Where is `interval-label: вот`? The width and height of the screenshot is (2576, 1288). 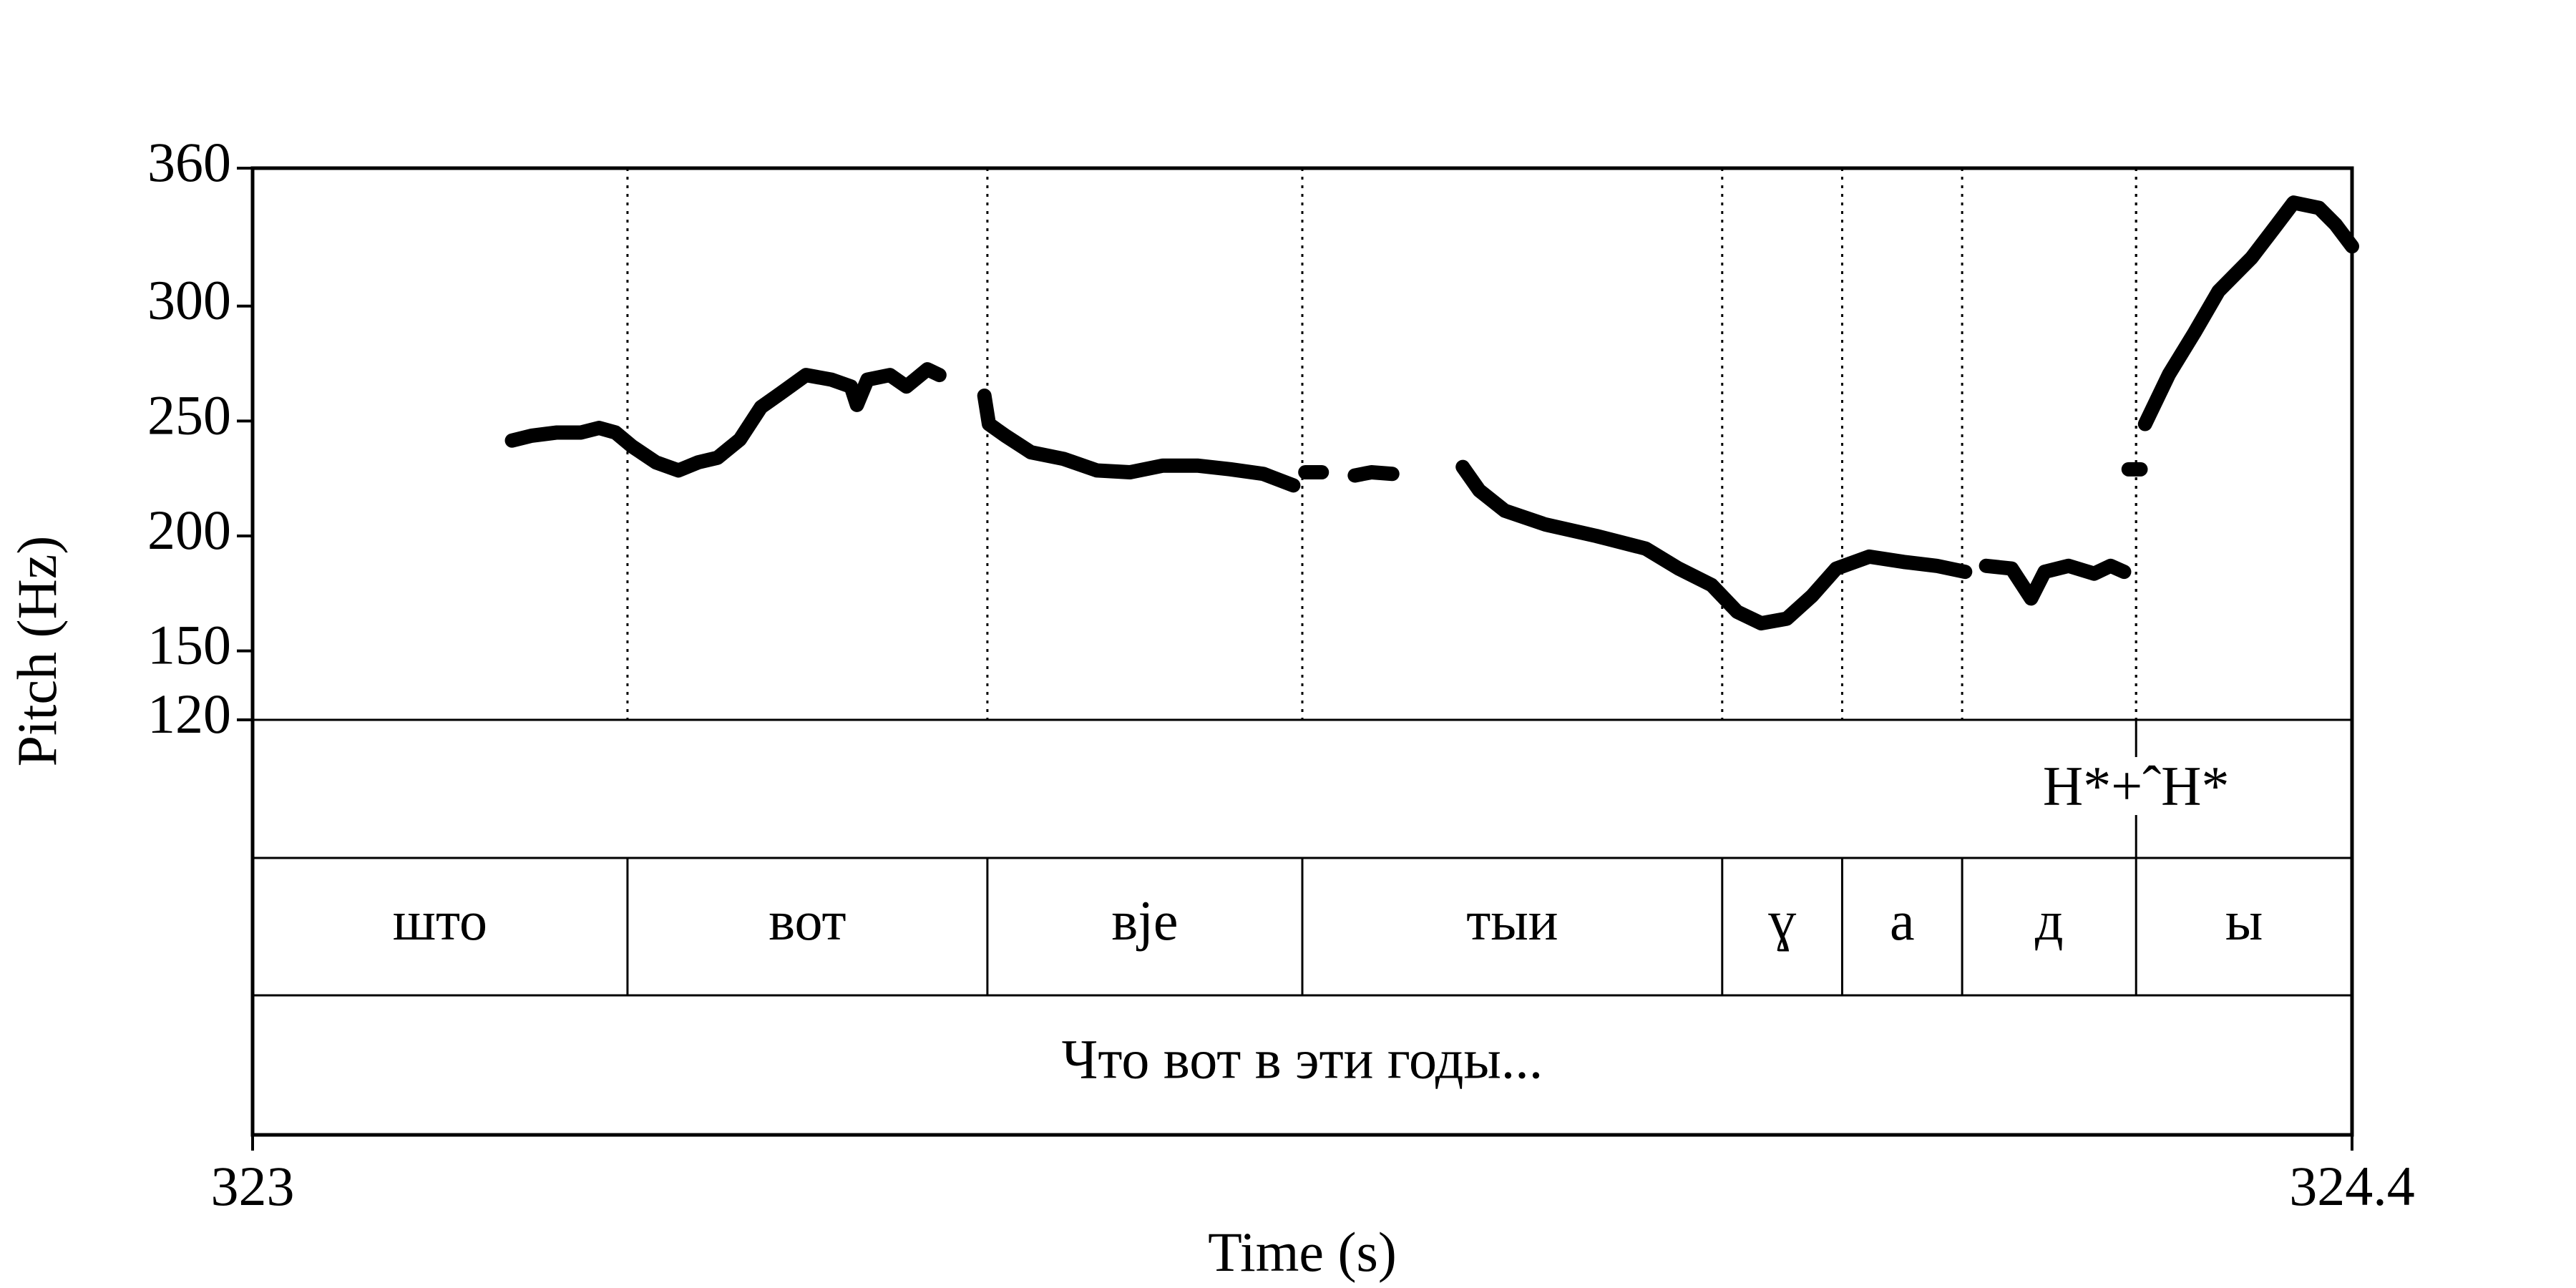
interval-label: вот is located at coordinates (807, 920).